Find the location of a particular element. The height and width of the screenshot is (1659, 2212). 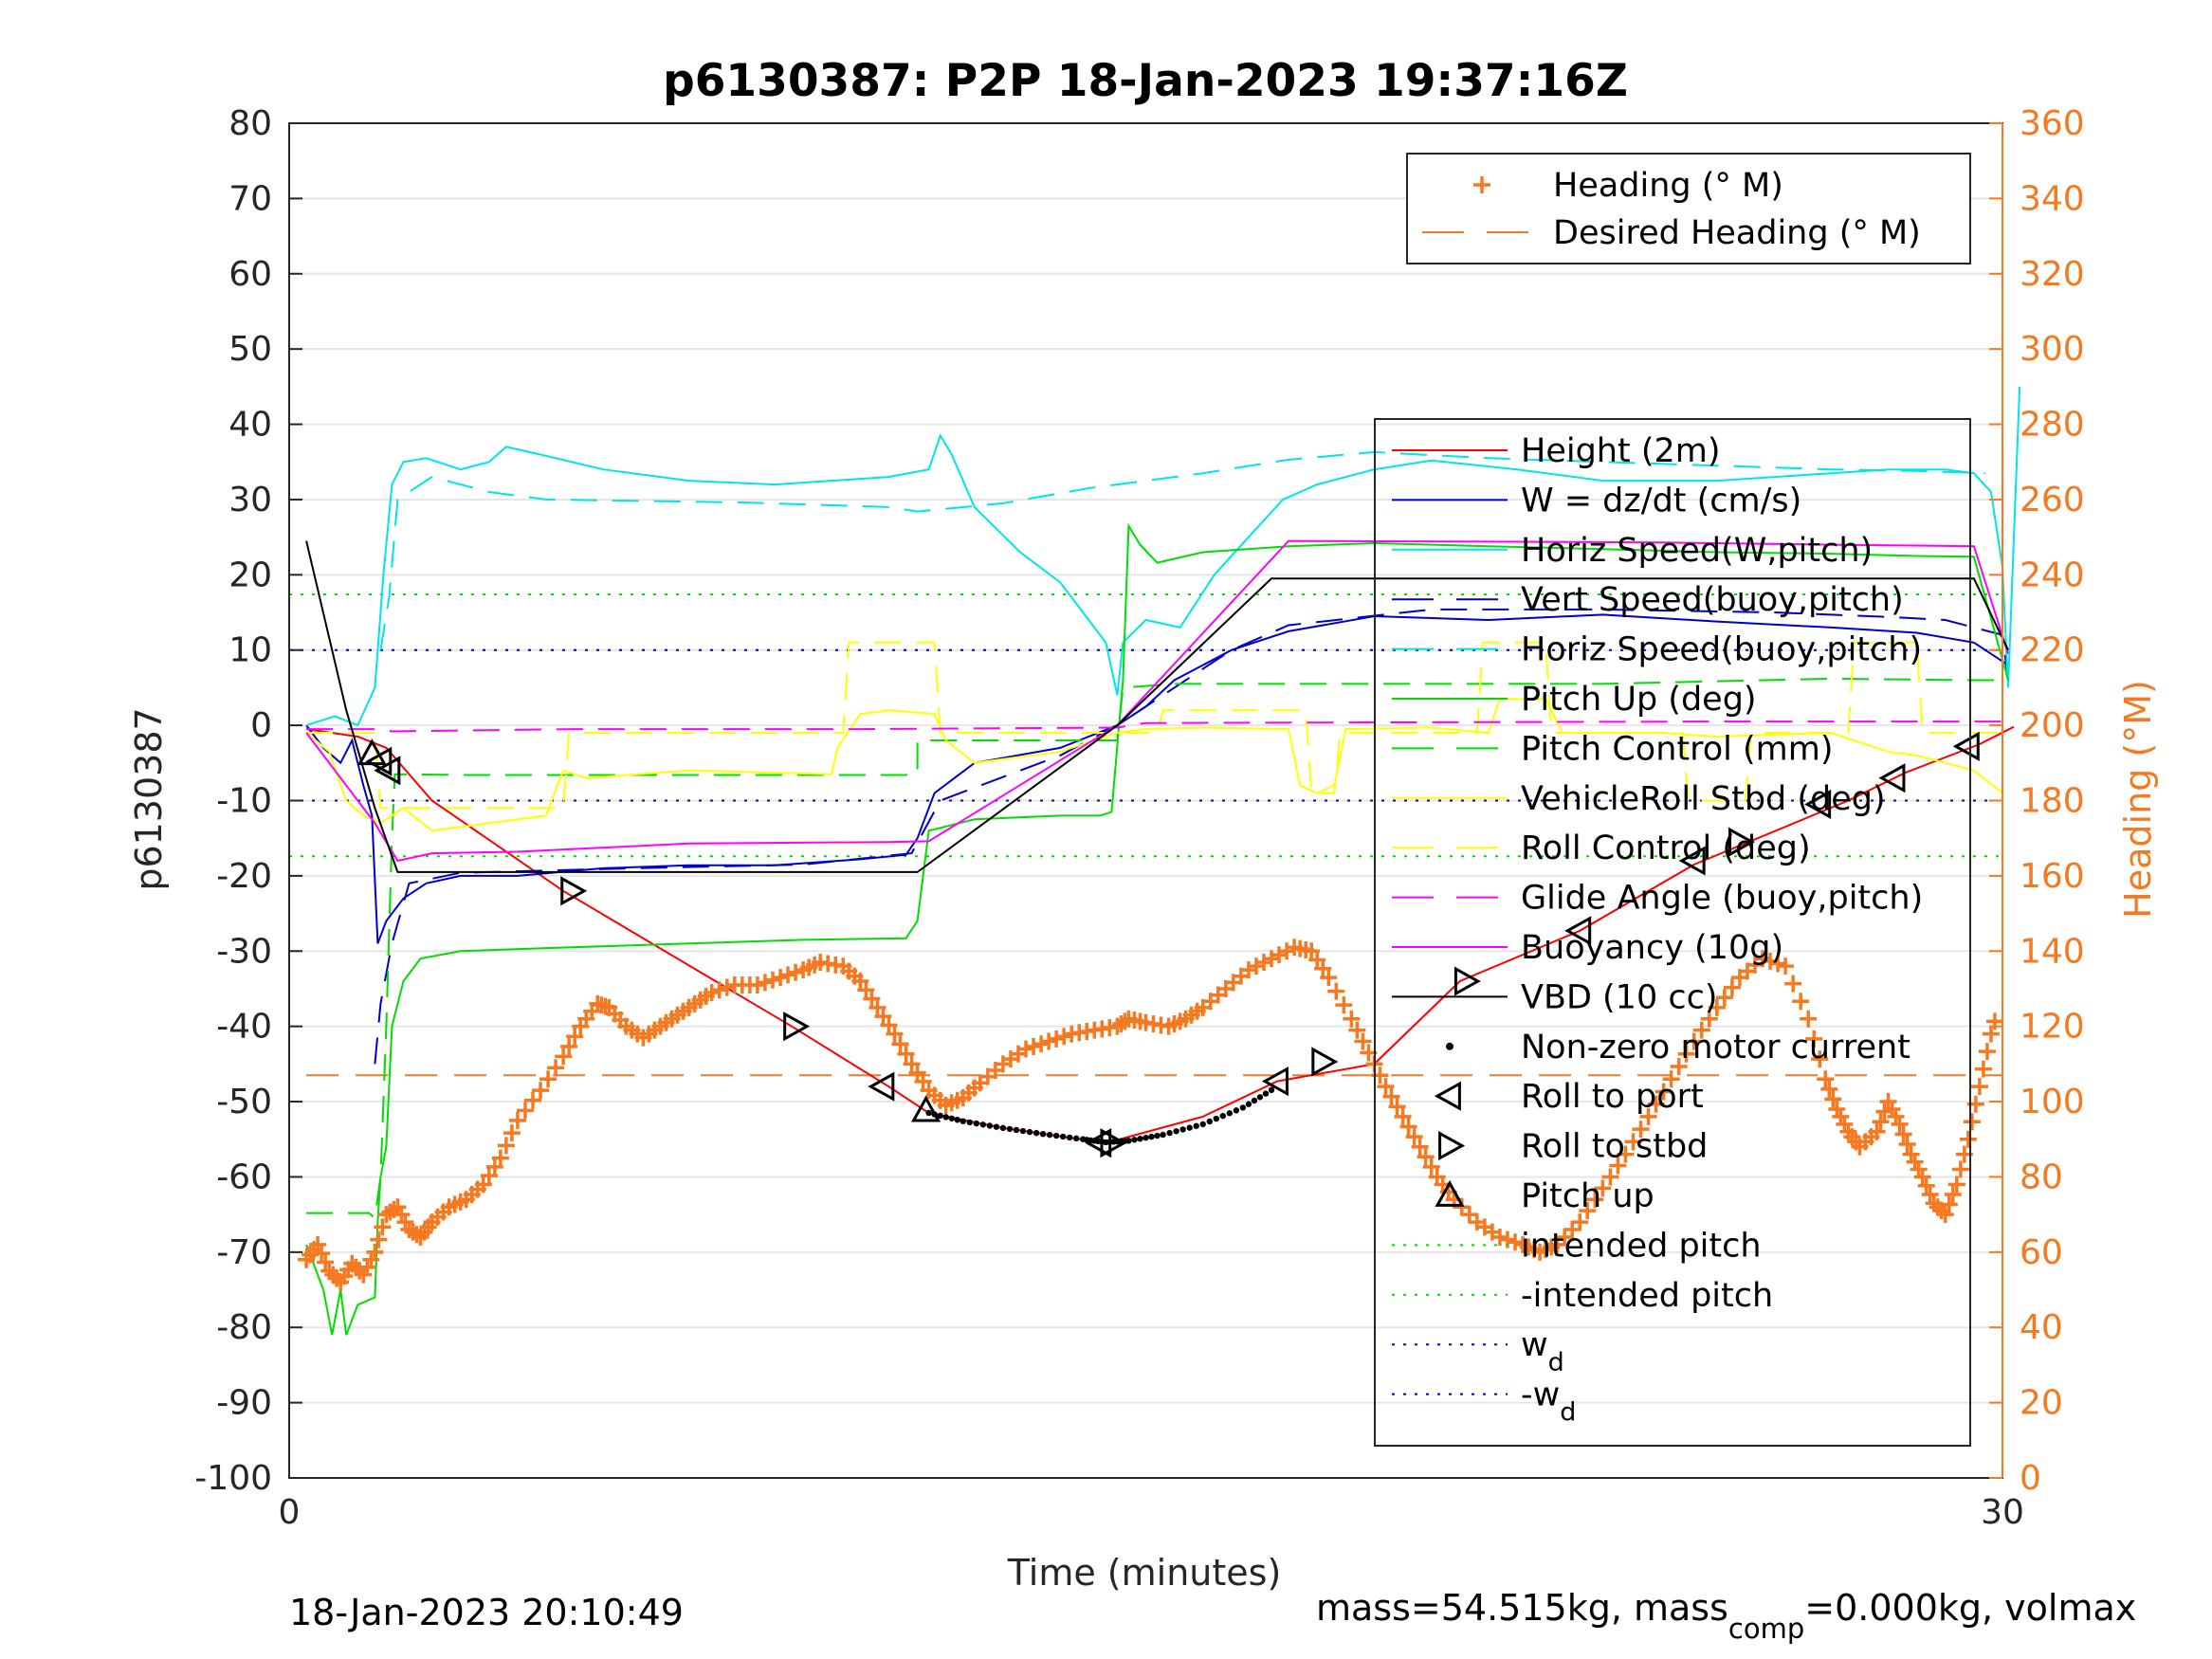

y-right-tick-label: 0 is located at coordinates (2030, 1478).